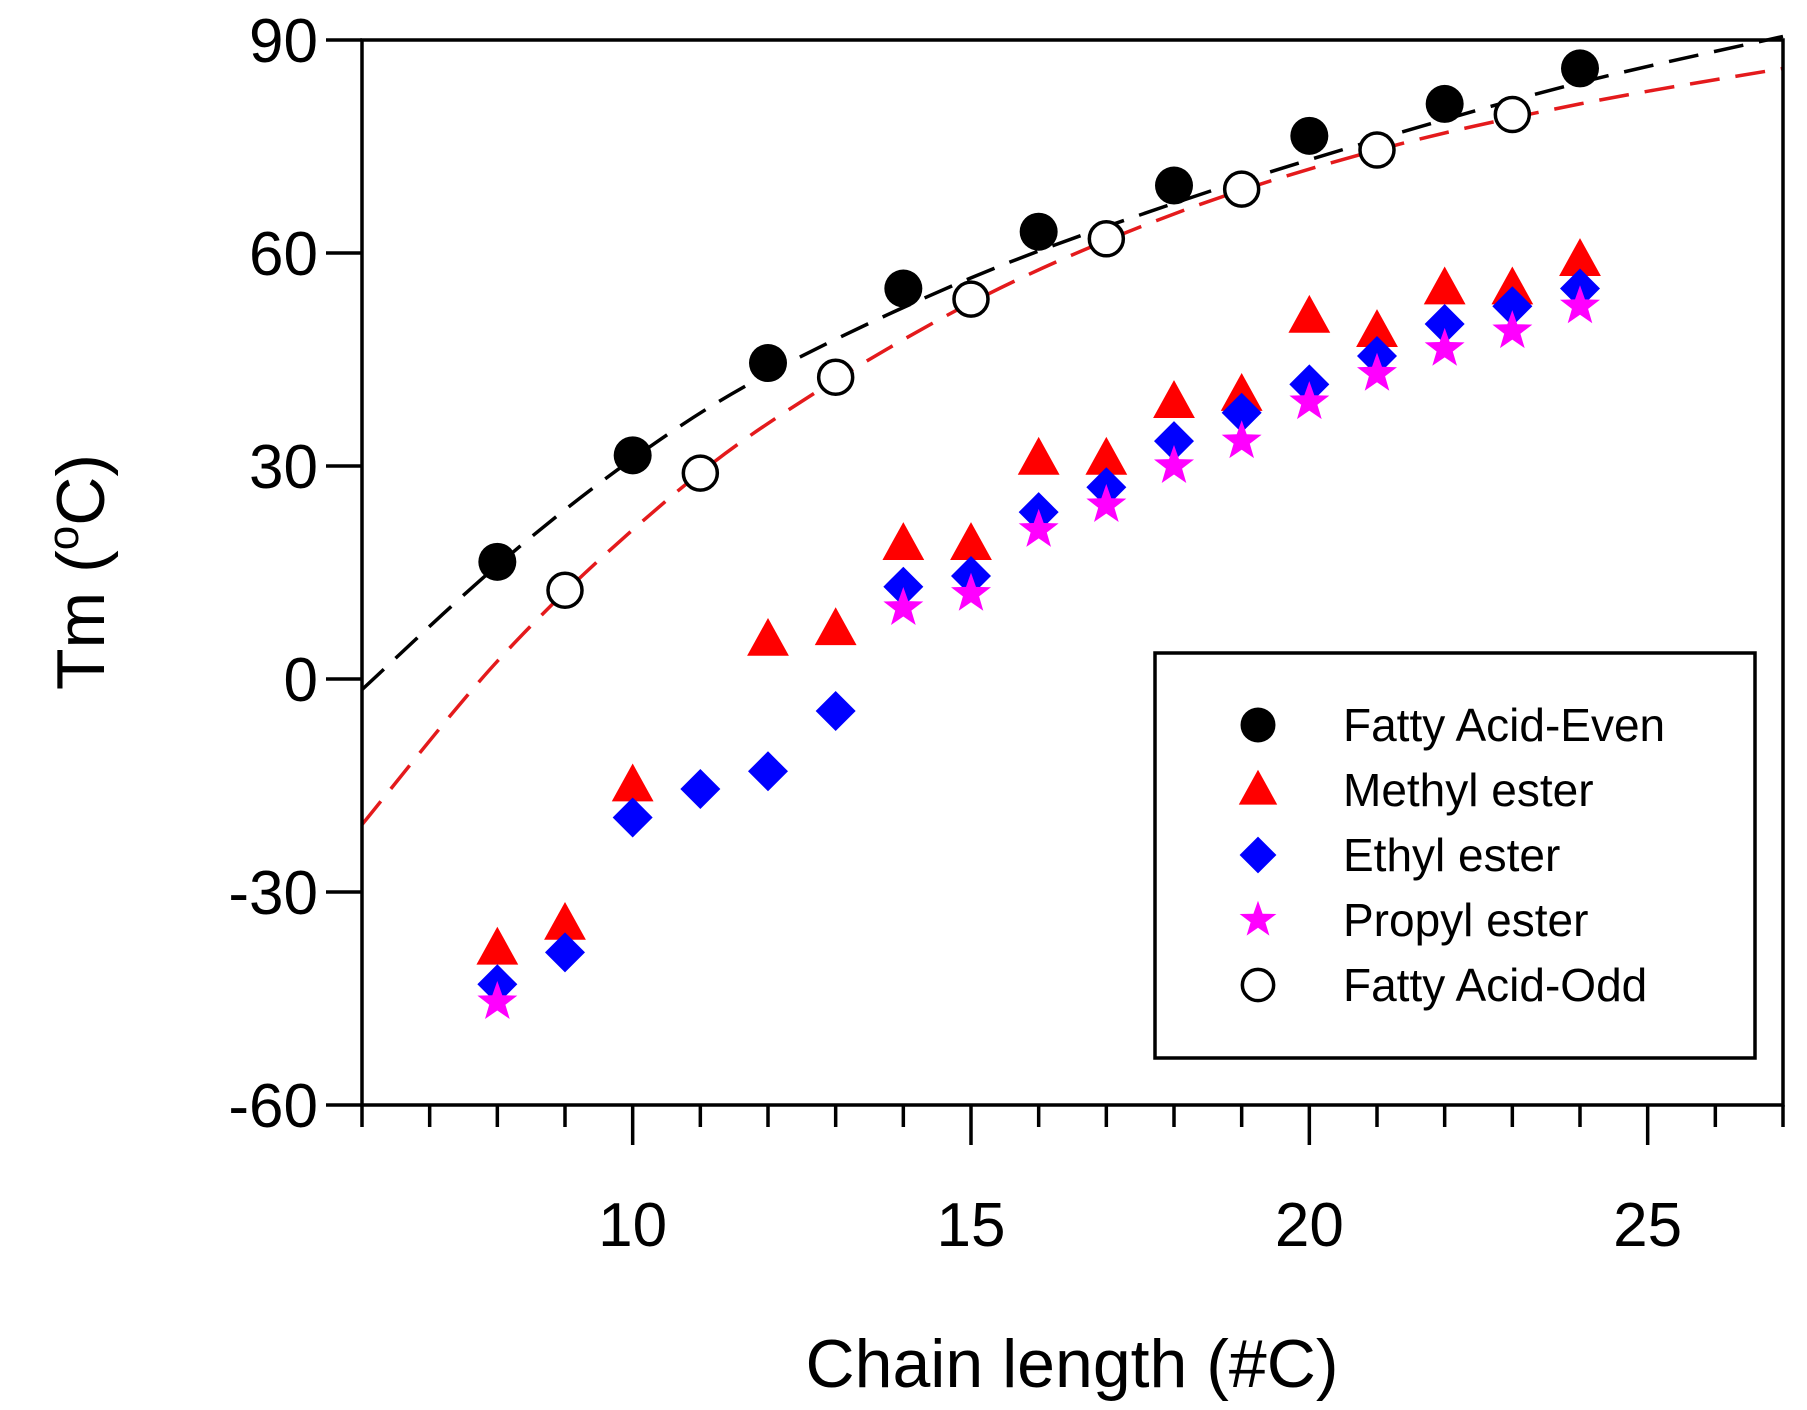 This screenshot has height=1410, width=1807. I want to click on legend-label-fatty-acid-even: Fatty Acid-Even, so click(1504, 725).